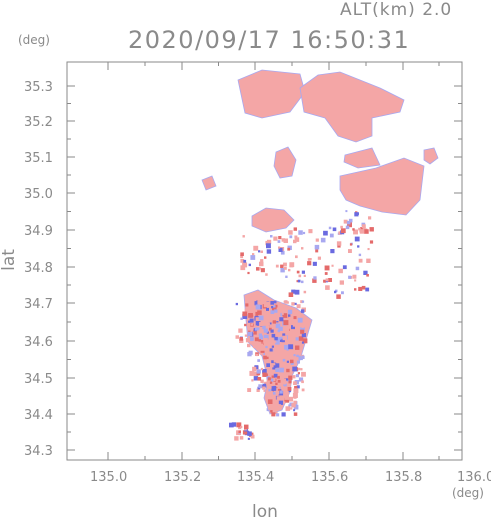 The image size is (491, 522). I want to click on lat-tick-label: 34.6, so click(38, 342).